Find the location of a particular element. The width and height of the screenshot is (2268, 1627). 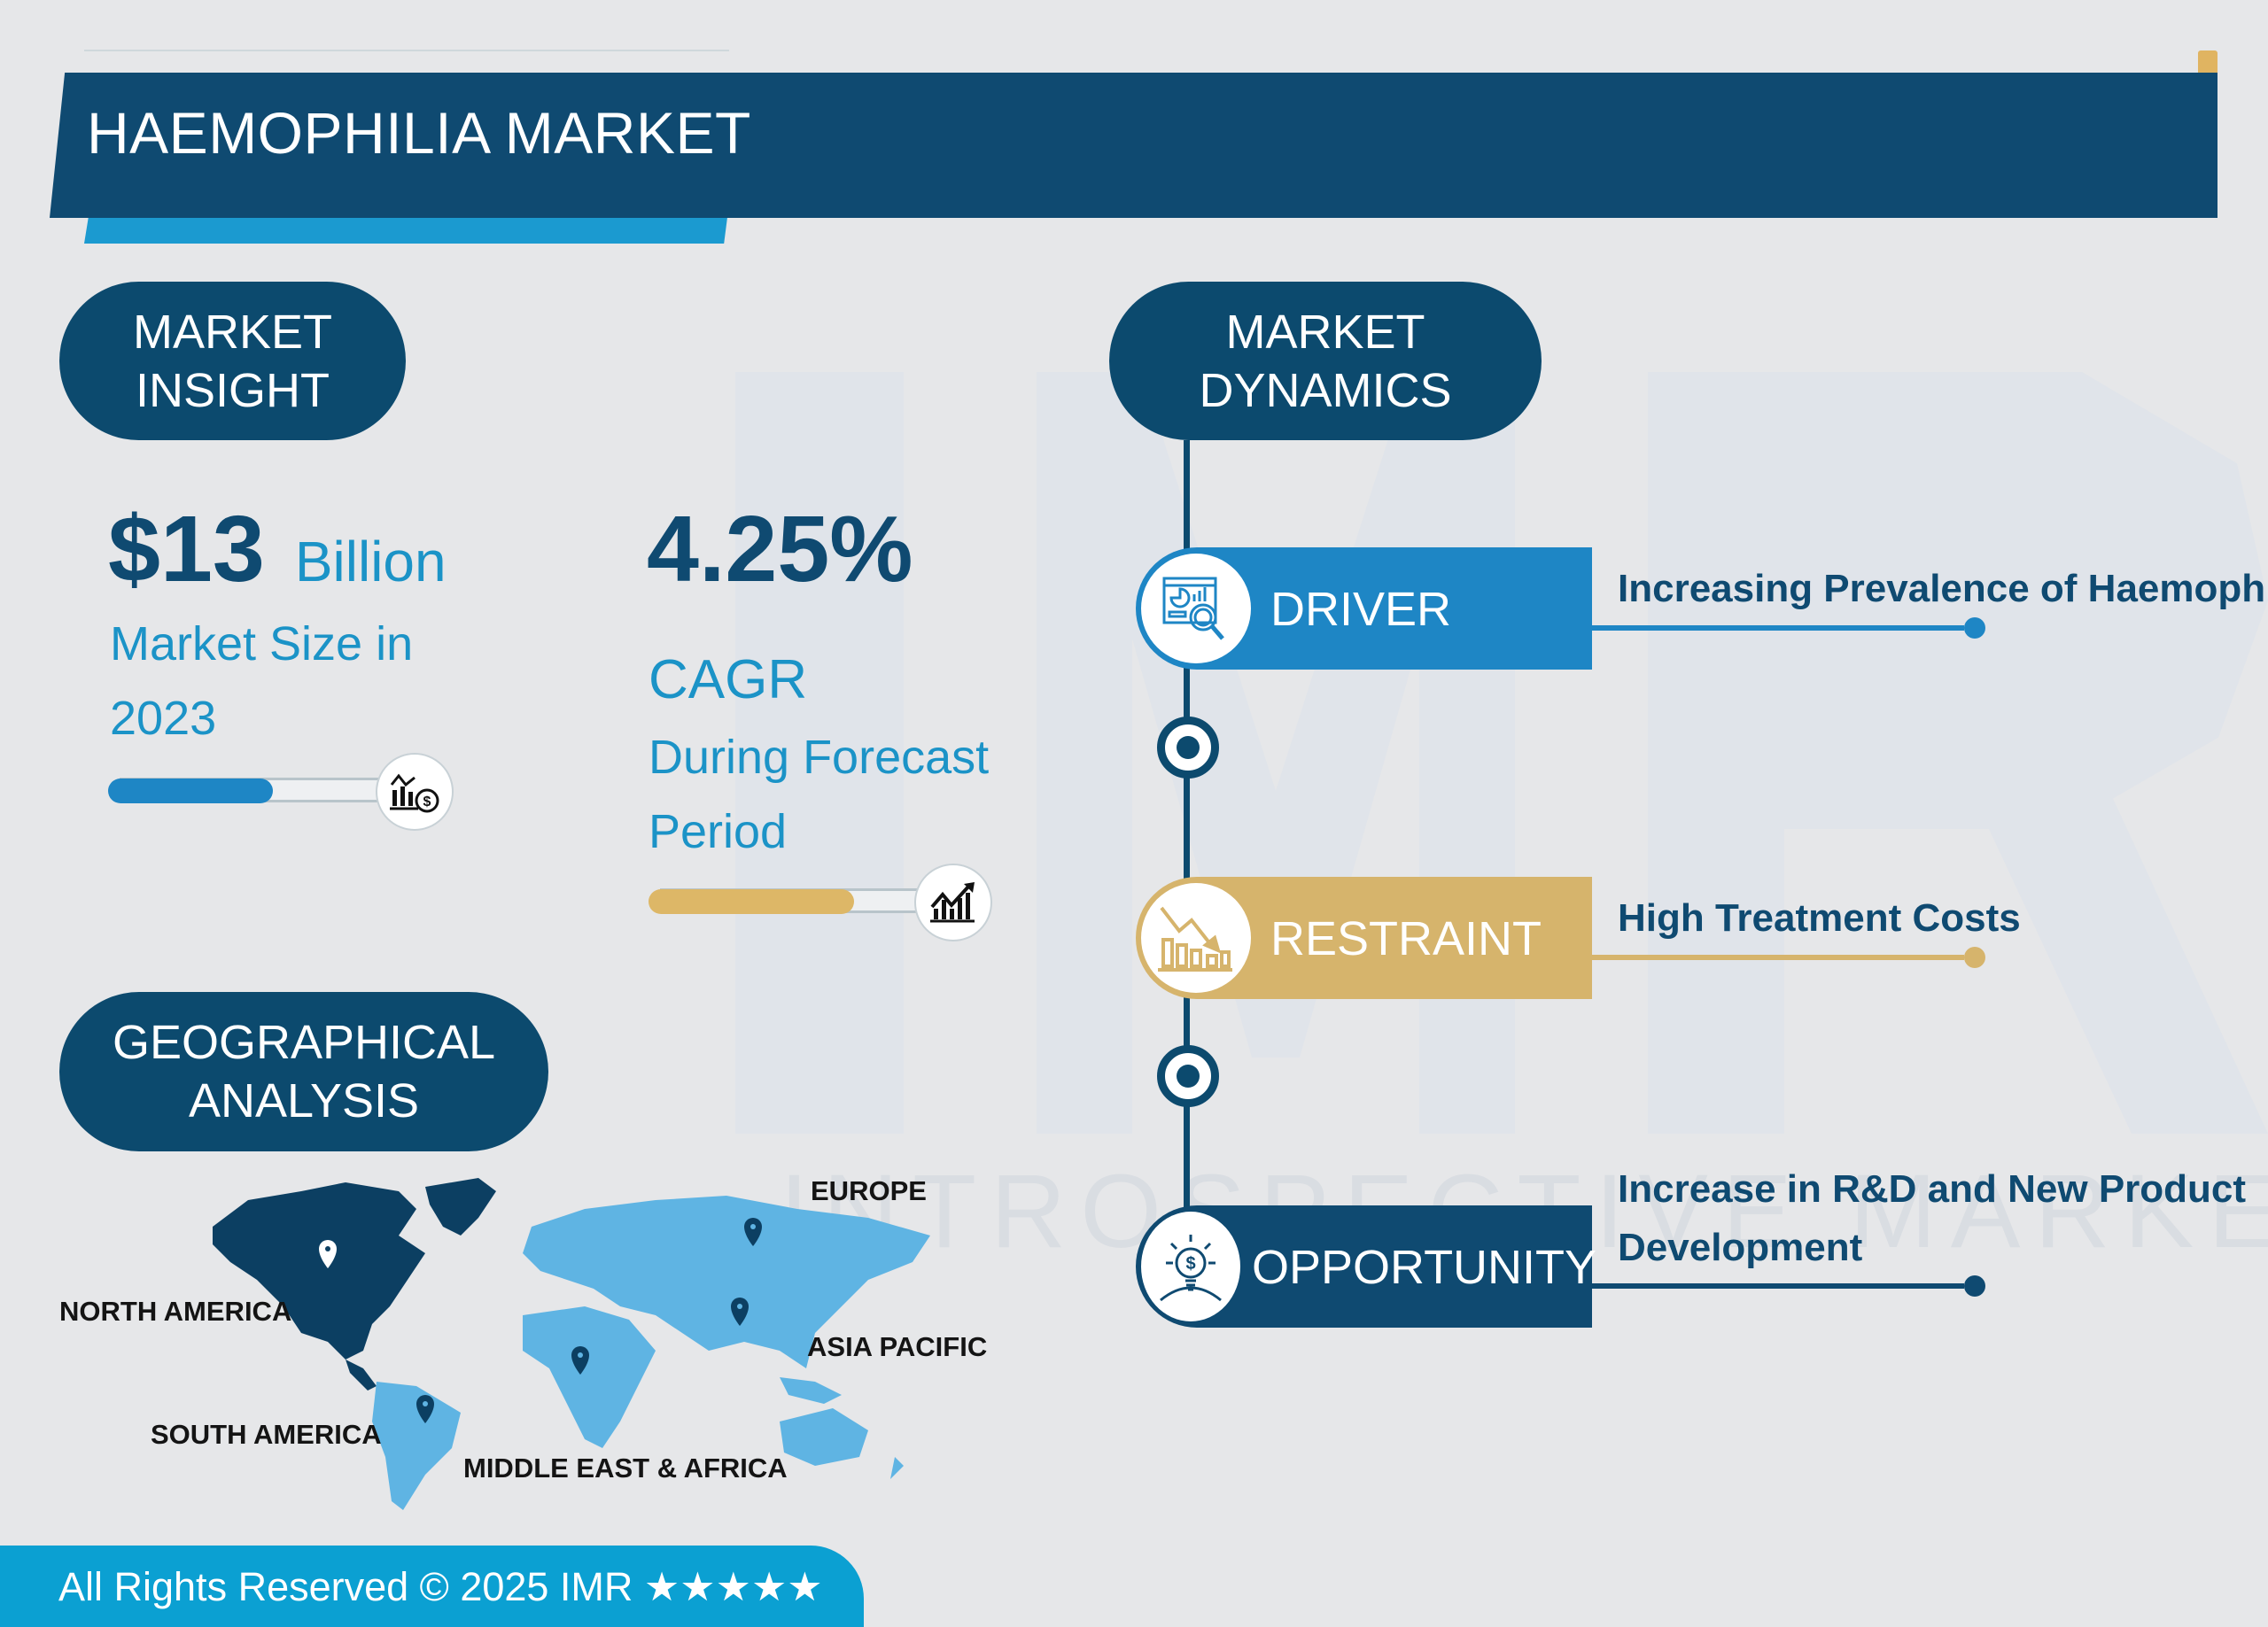

map-australia is located at coordinates (824, 1437).